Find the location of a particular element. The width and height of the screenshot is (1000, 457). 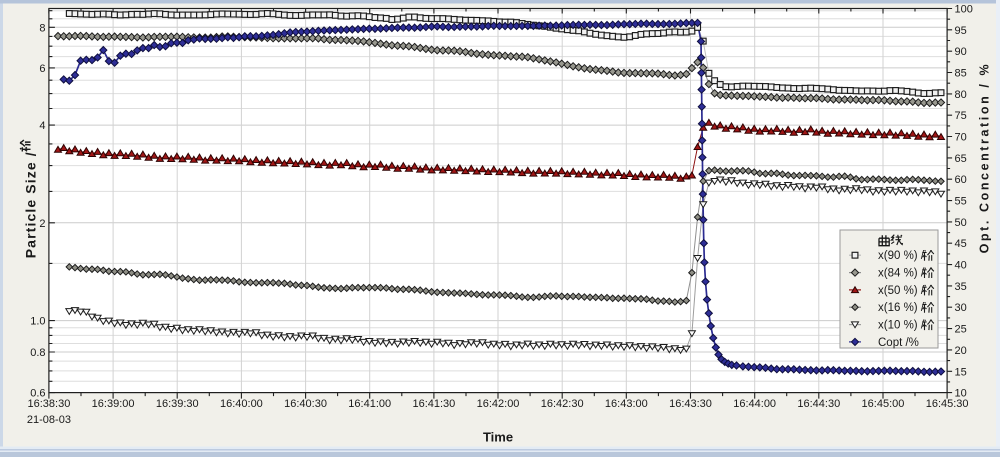

svg-text: 30 is located at coordinates (961, 308).